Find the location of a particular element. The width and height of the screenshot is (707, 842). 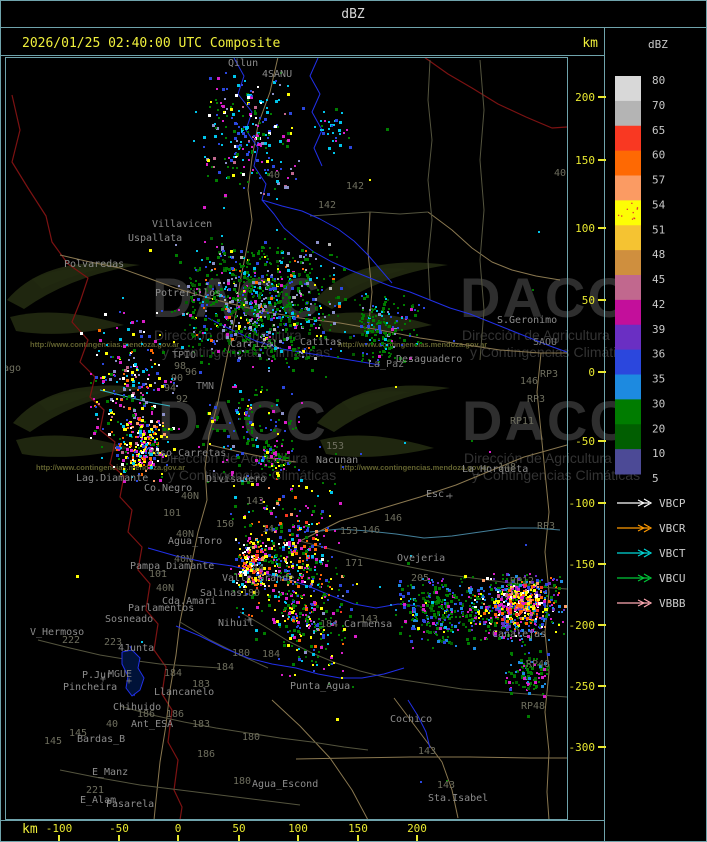

watermark-line2: y Contingencias Climáticas is located at coordinates (252, 475).